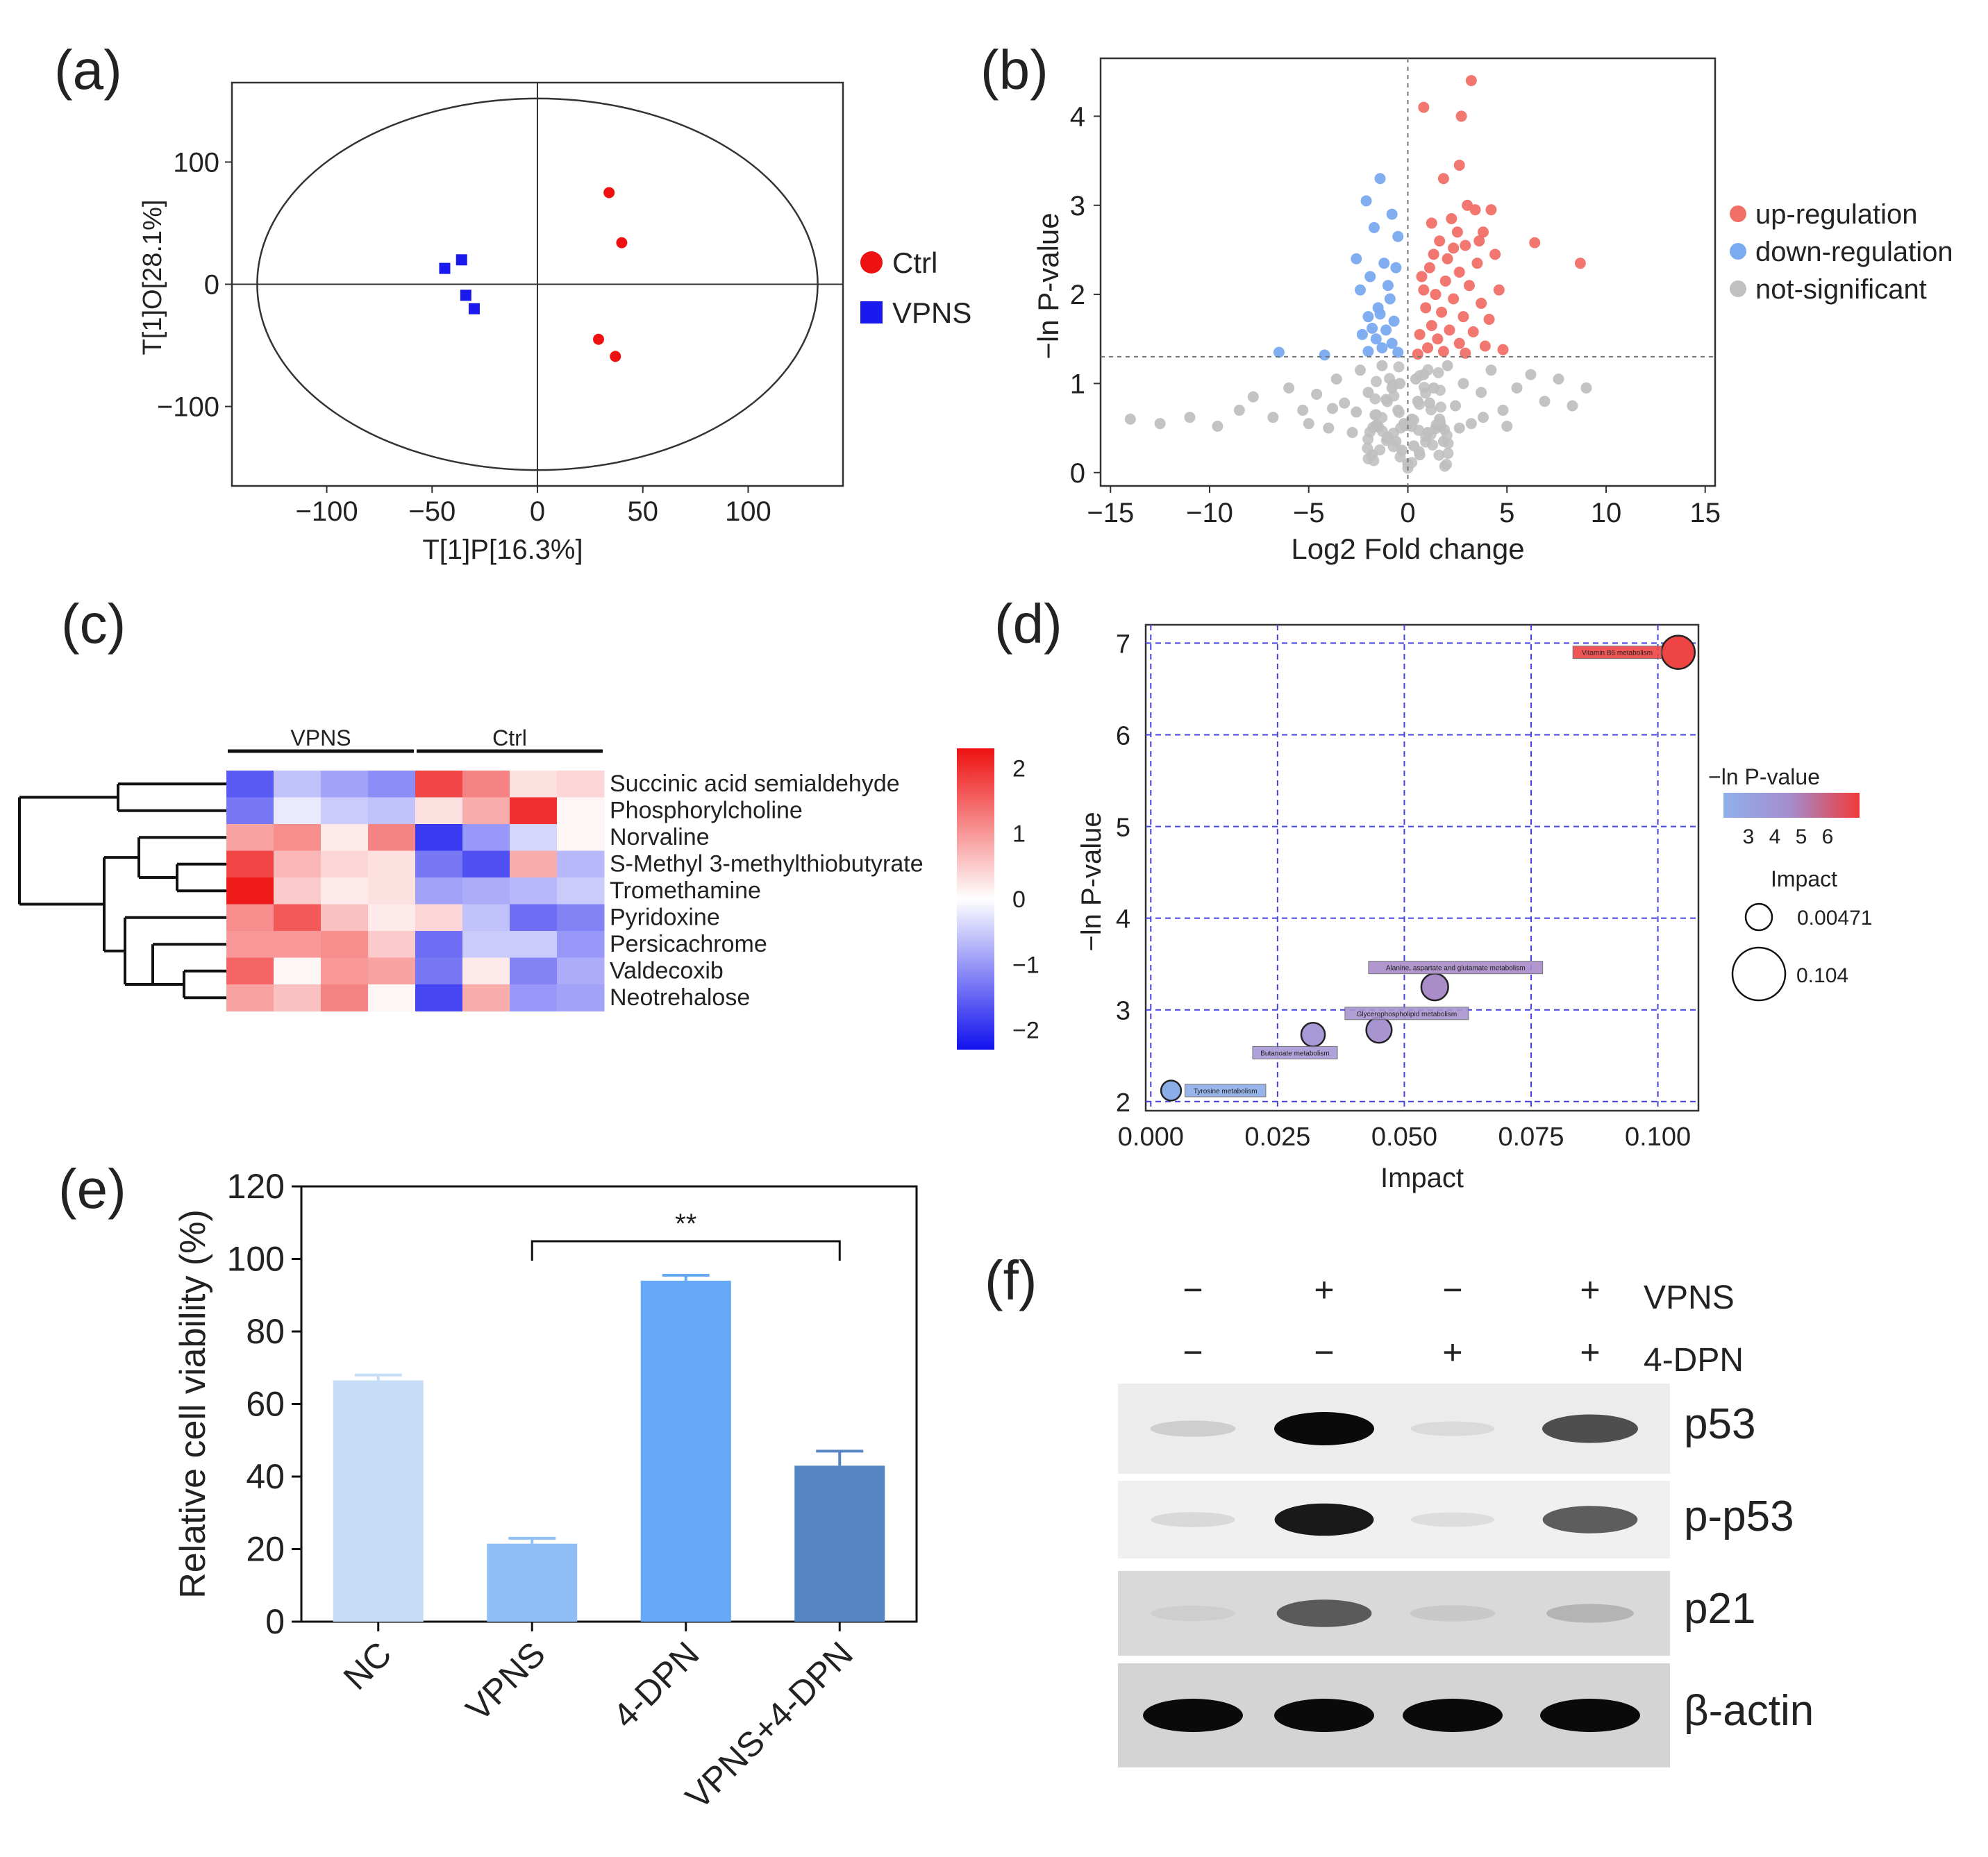  I want to click on x-tick-label: 5, so click(1506, 513).